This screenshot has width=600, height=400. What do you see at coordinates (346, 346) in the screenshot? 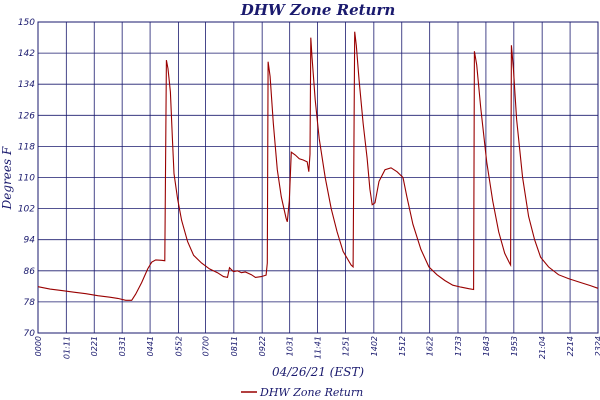
I see `x-tick-label: 1251` at bounding box center [346, 346].